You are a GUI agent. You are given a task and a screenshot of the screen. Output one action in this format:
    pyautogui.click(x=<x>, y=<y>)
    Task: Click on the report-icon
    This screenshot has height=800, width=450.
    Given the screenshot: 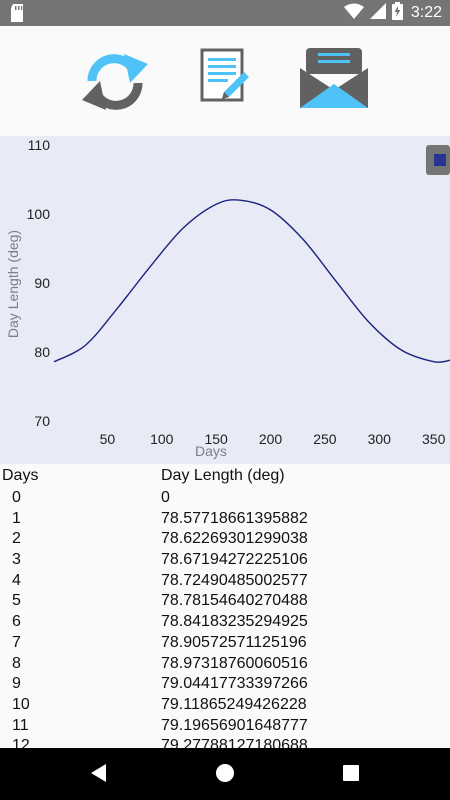 What is the action you would take?
    pyautogui.click(x=224, y=75)
    